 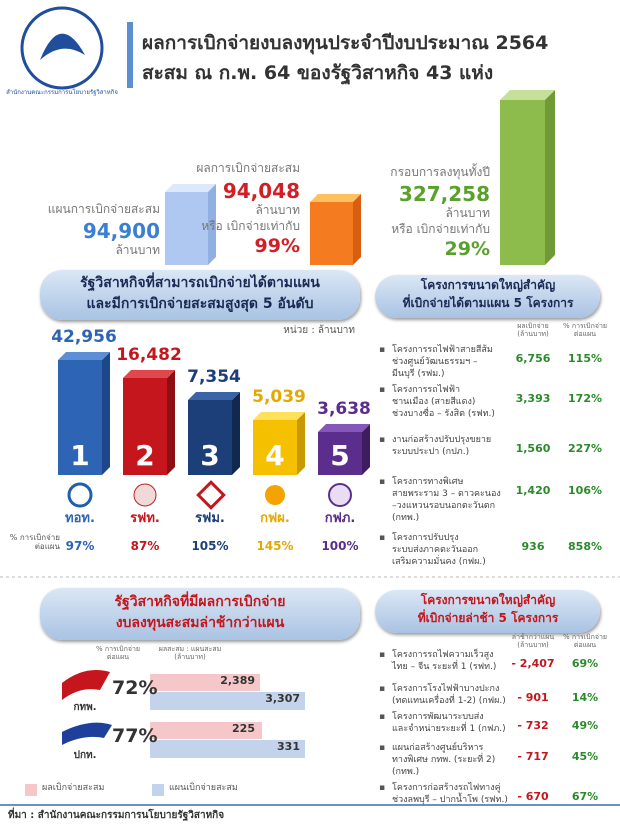 What do you see at coordinates (444, 194) in the screenshot?
I see `value: 327,258` at bounding box center [444, 194].